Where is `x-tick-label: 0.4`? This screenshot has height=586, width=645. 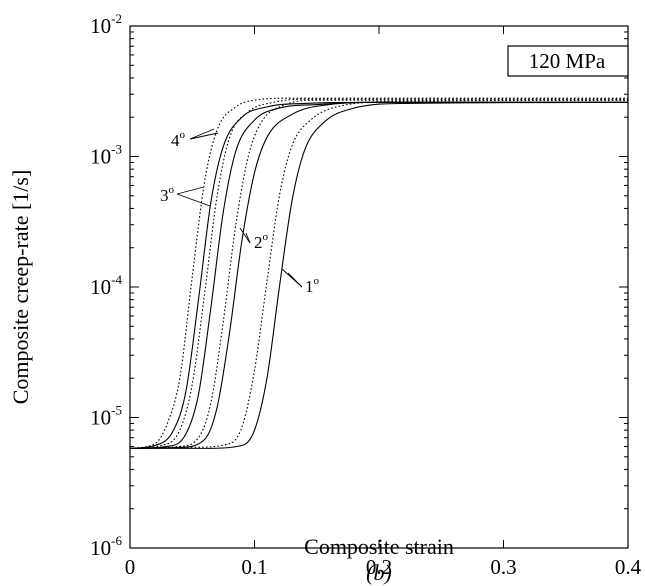
x-tick-label: 0.4 is located at coordinates (628, 567).